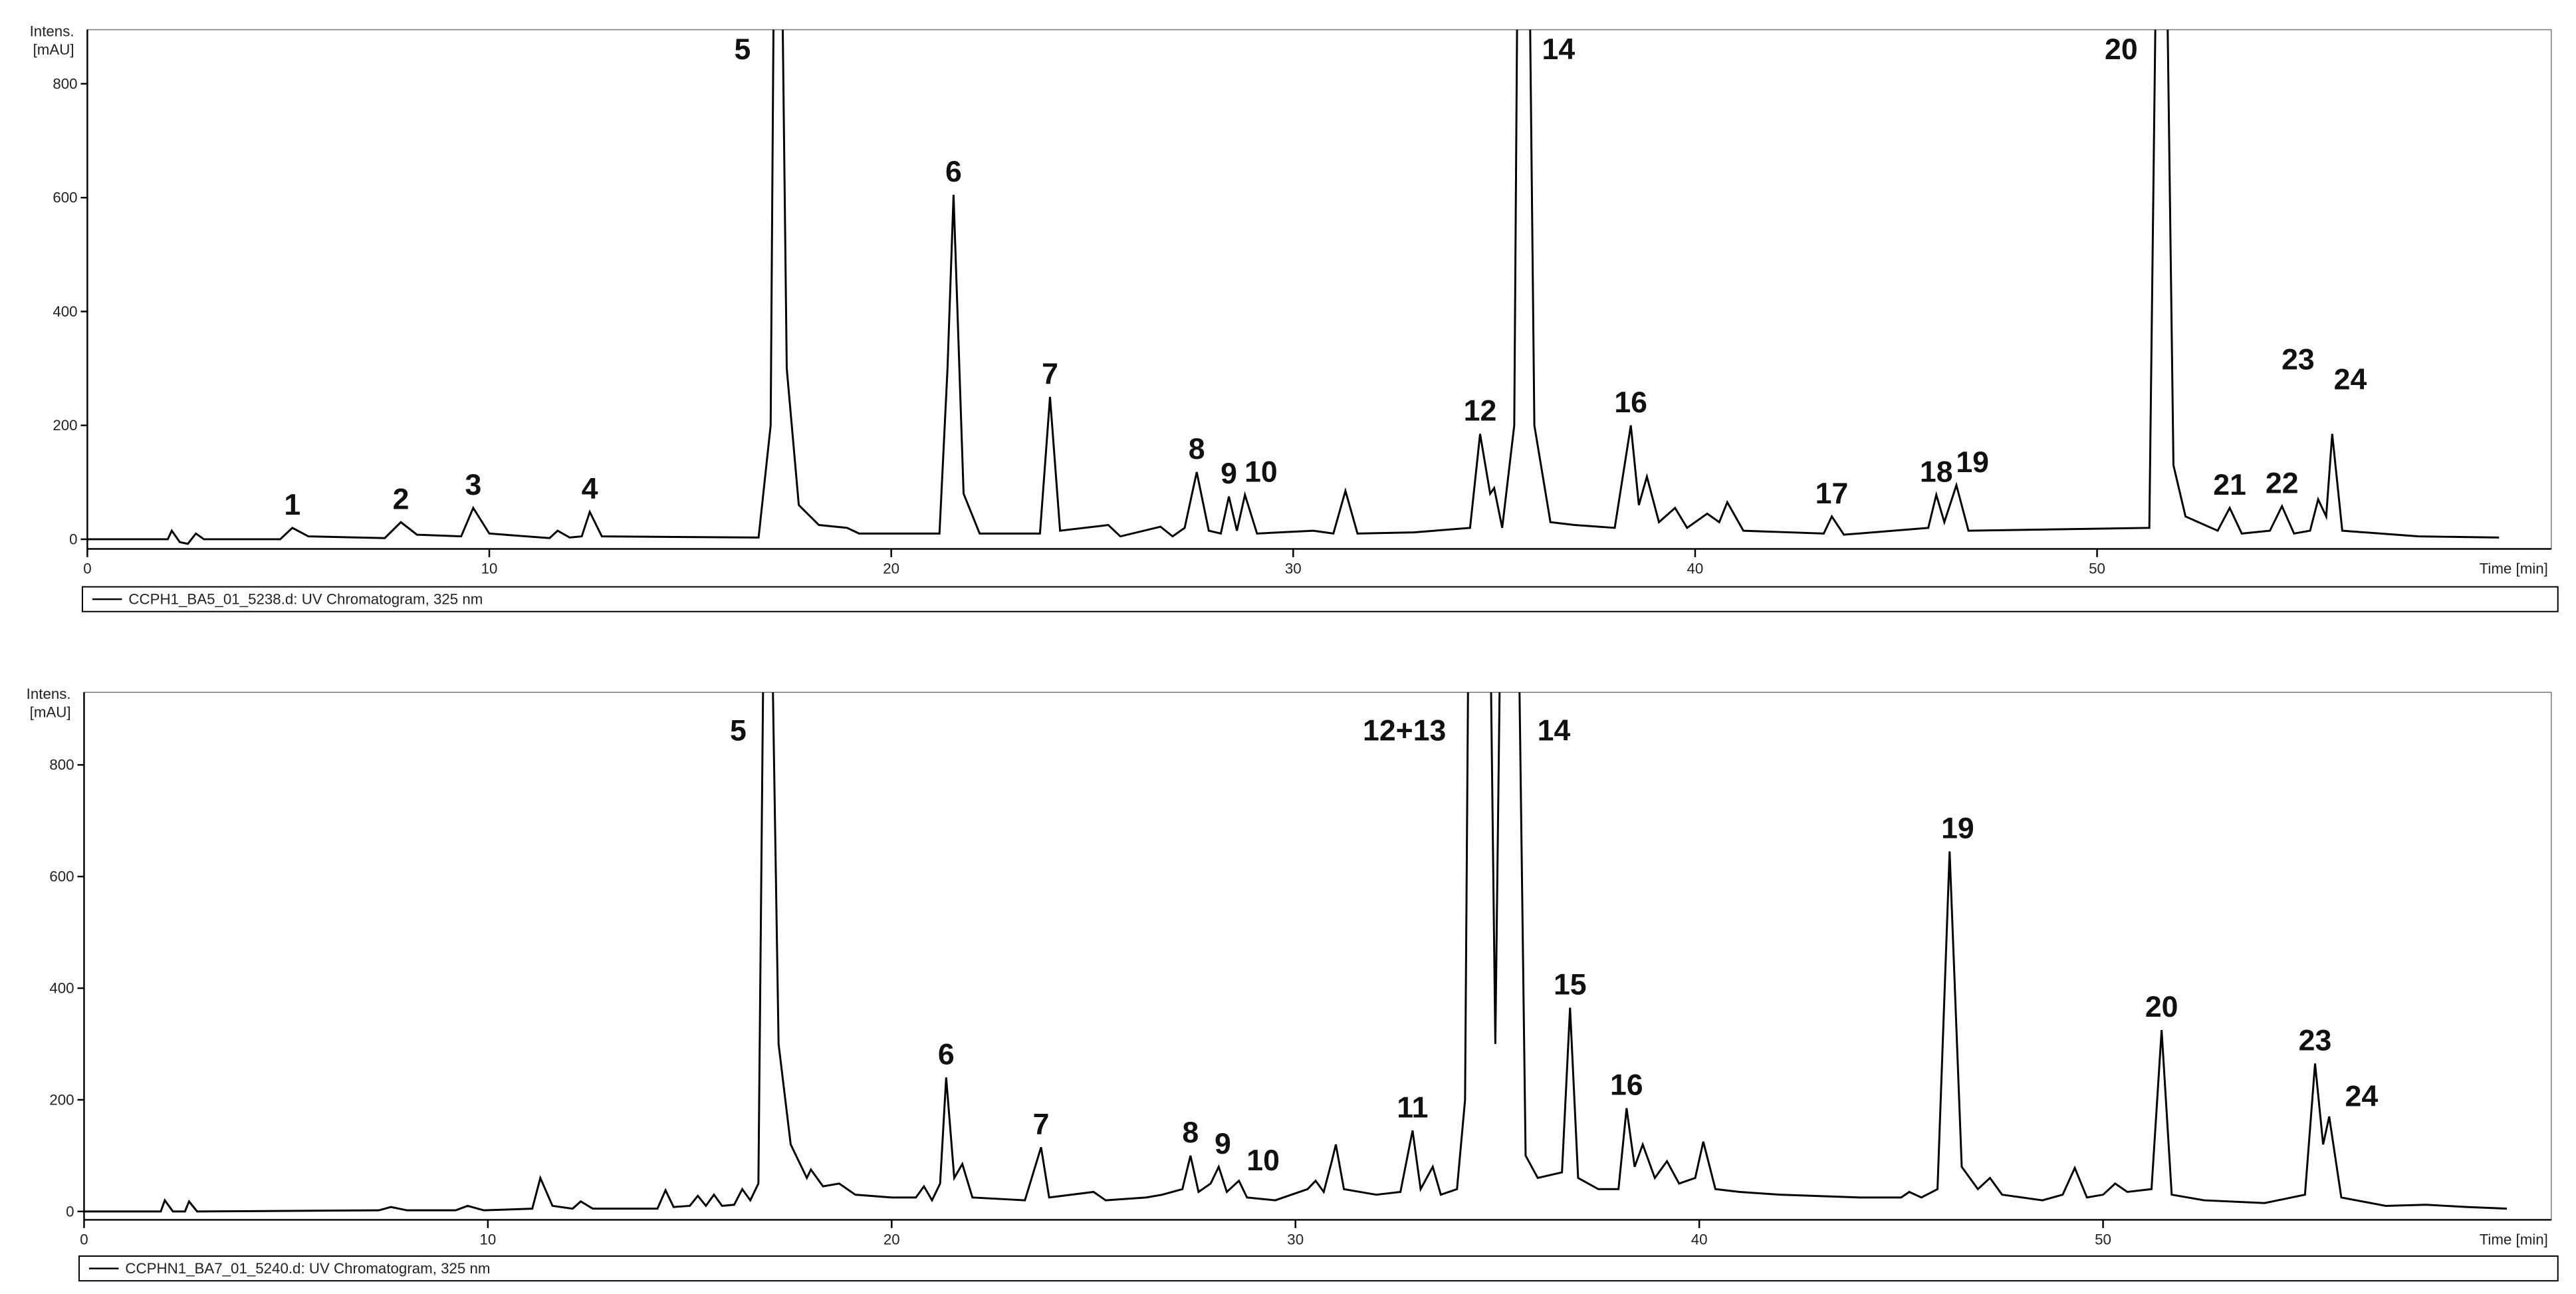 The width and height of the screenshot is (2576, 1294). I want to click on peak-label: 17, so click(1832, 494).